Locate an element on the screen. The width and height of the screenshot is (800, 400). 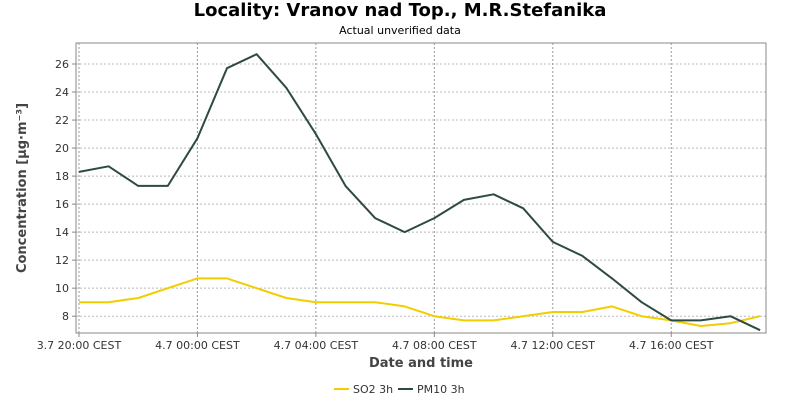
legend-label: SO2 3h is located at coordinates (373, 389).